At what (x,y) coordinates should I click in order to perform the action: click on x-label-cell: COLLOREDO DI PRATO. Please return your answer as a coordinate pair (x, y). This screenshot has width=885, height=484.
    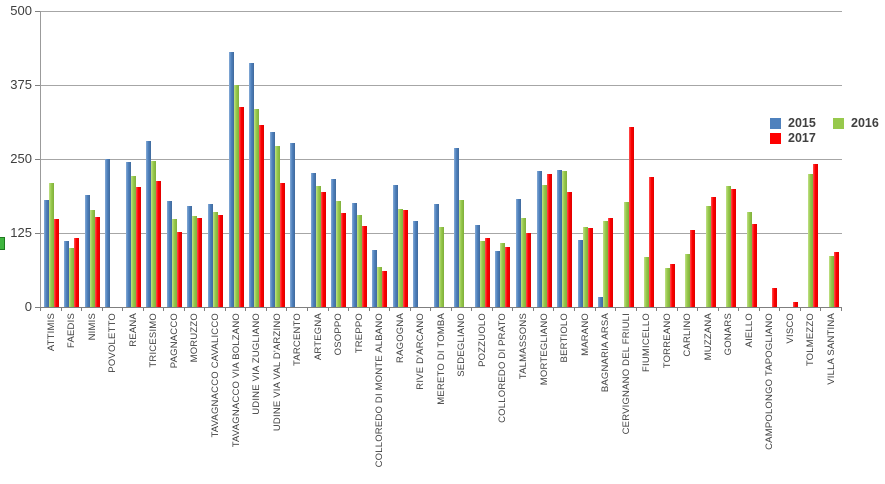
    Looking at the image, I should click on (503, 398).